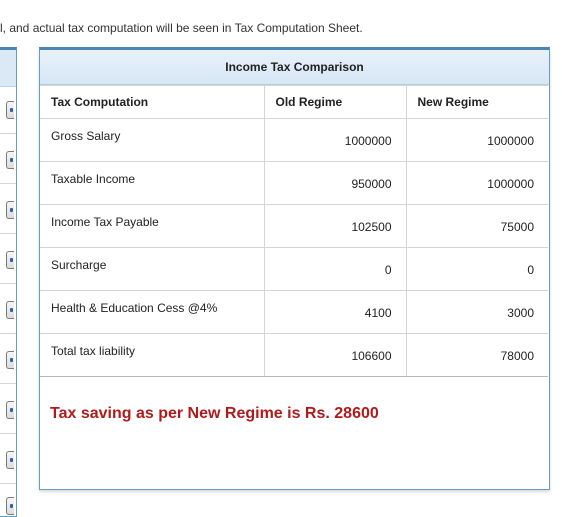 The image size is (562, 517). I want to click on table-row-health-education-cess: Health & Education Cess @4% 4100 3000, so click(294, 312).